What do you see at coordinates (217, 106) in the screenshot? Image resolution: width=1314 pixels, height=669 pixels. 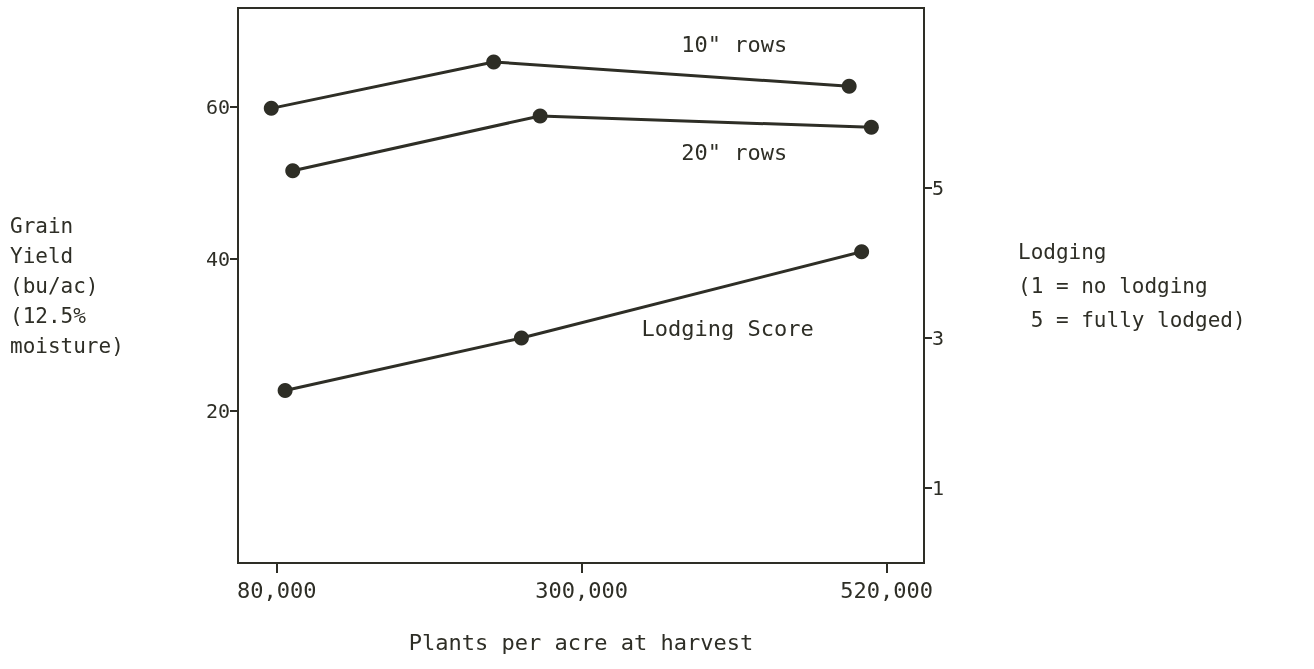 I see `y-tick-label: 60` at bounding box center [217, 106].